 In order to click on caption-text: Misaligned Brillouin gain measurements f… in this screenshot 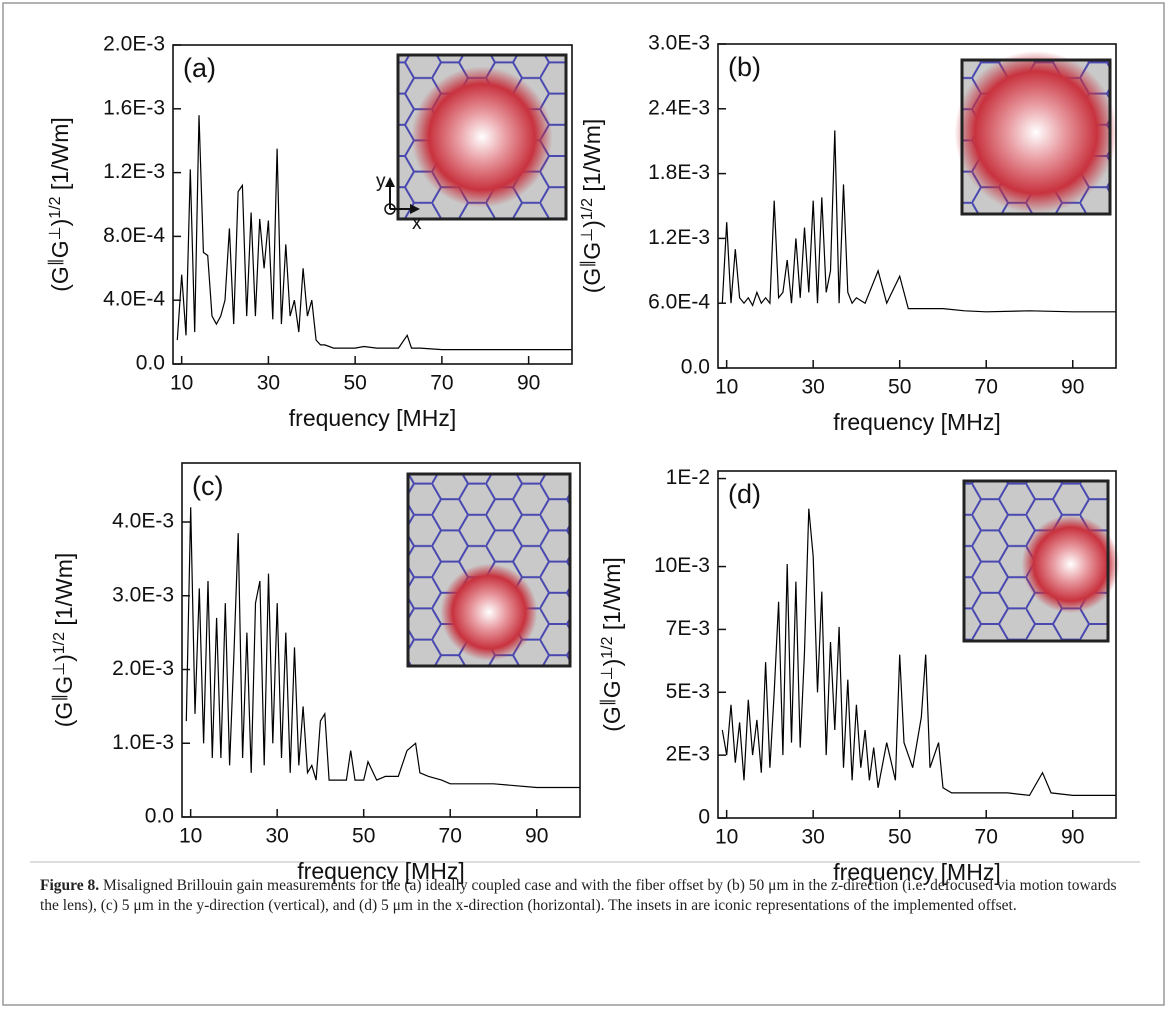, I will do `click(578, 895)`.